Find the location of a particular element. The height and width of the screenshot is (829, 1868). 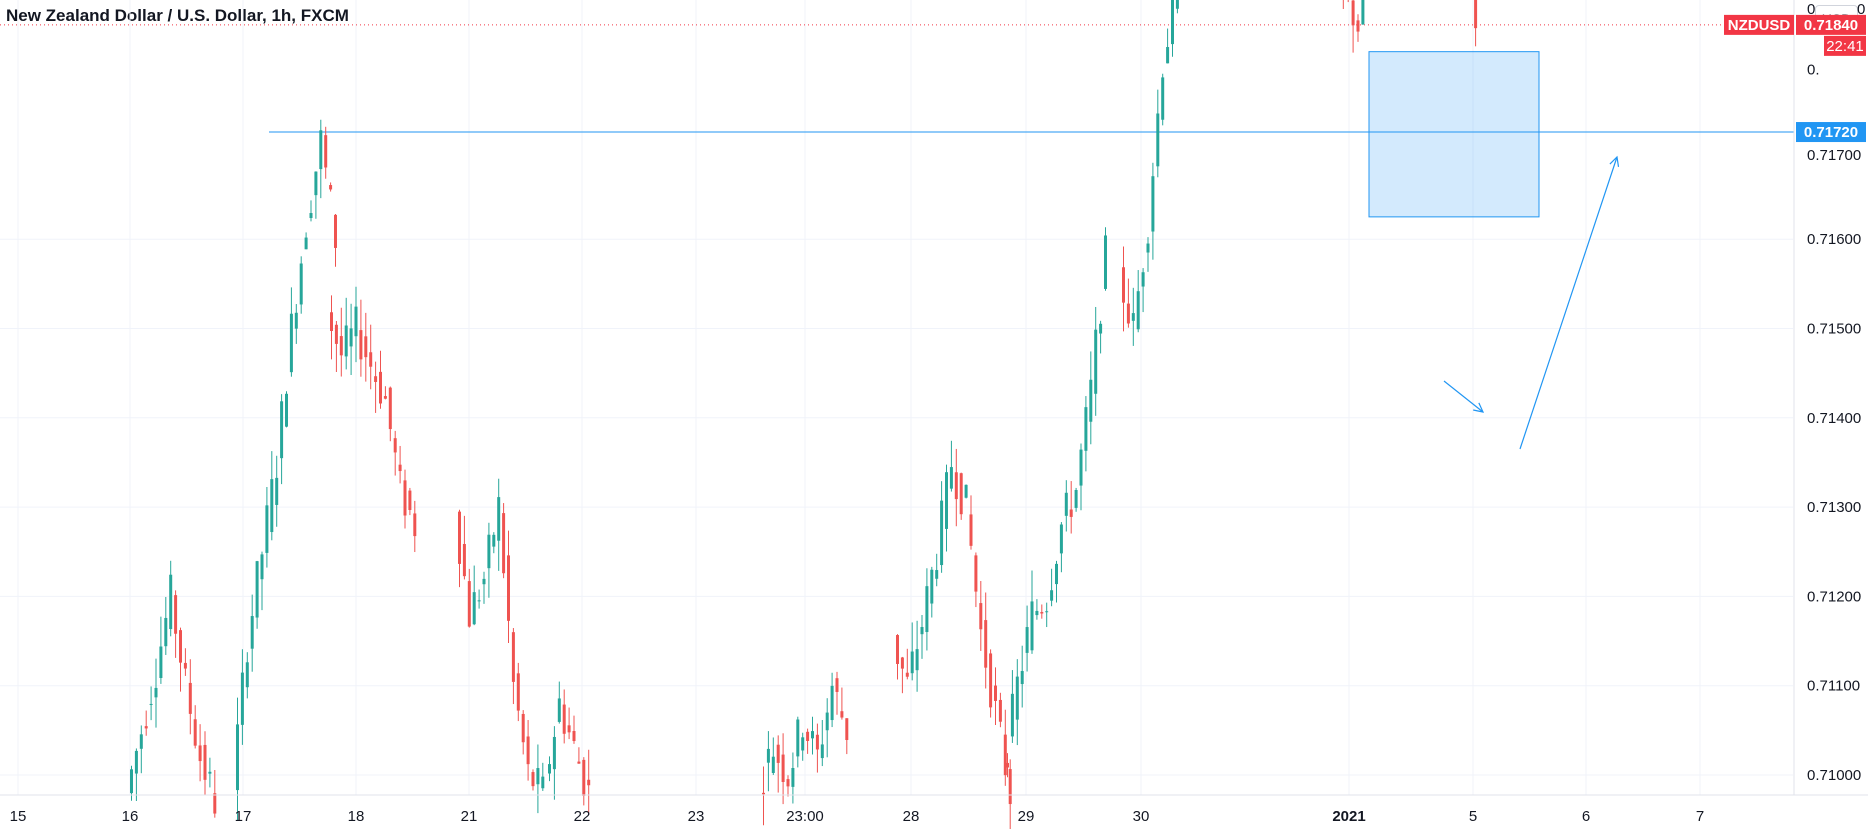

time-tick-label: 2021 is located at coordinates (1348, 816).